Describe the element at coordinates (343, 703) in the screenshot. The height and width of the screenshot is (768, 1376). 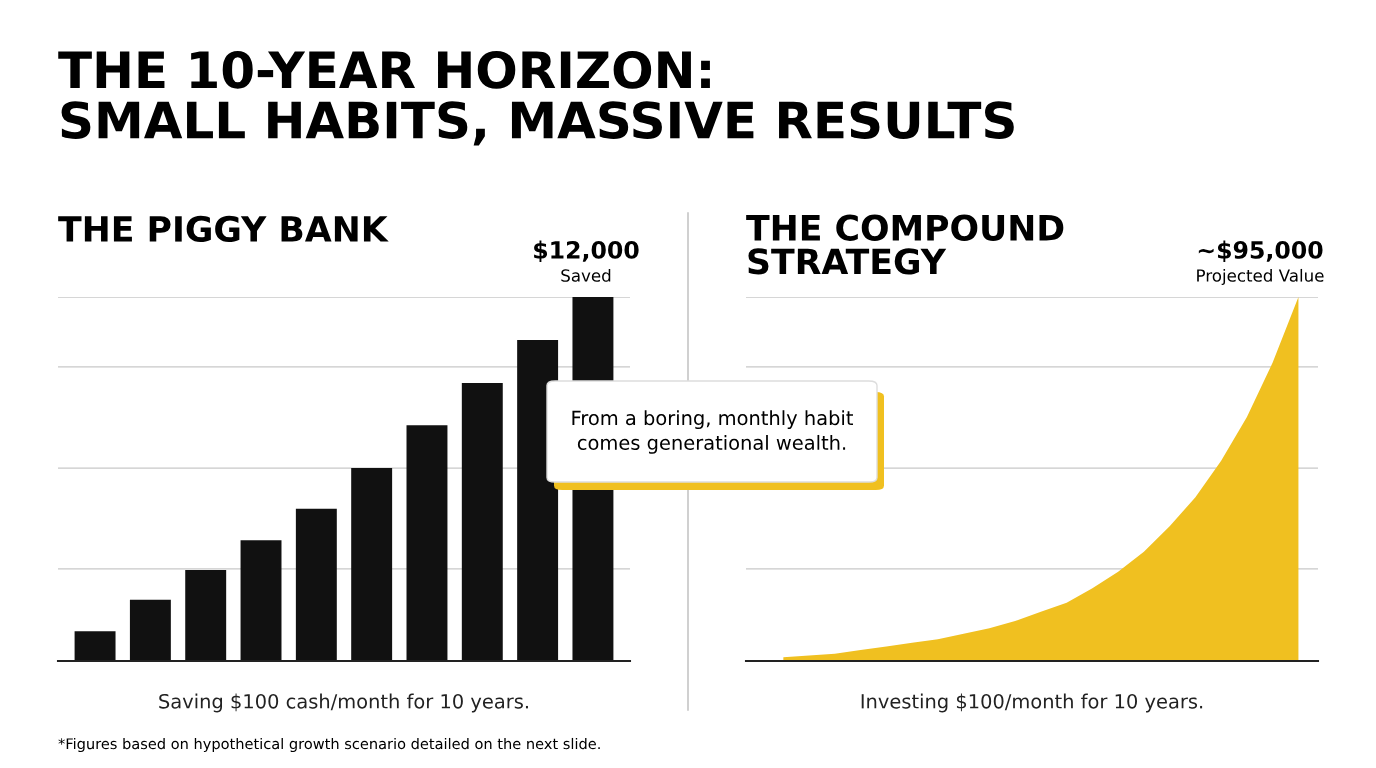
I see `x-axis-title: Saving $100 cash/month for 10 years.` at that location.